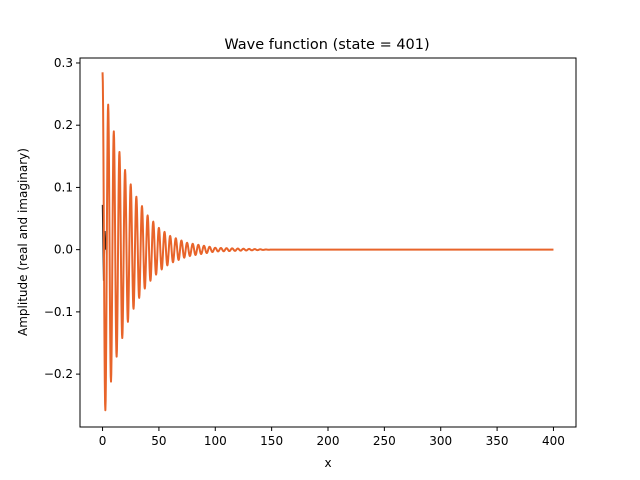 This screenshot has height=480, width=640. What do you see at coordinates (58, 374) in the screenshot?
I see `y-tick-label: −0.2` at bounding box center [58, 374].